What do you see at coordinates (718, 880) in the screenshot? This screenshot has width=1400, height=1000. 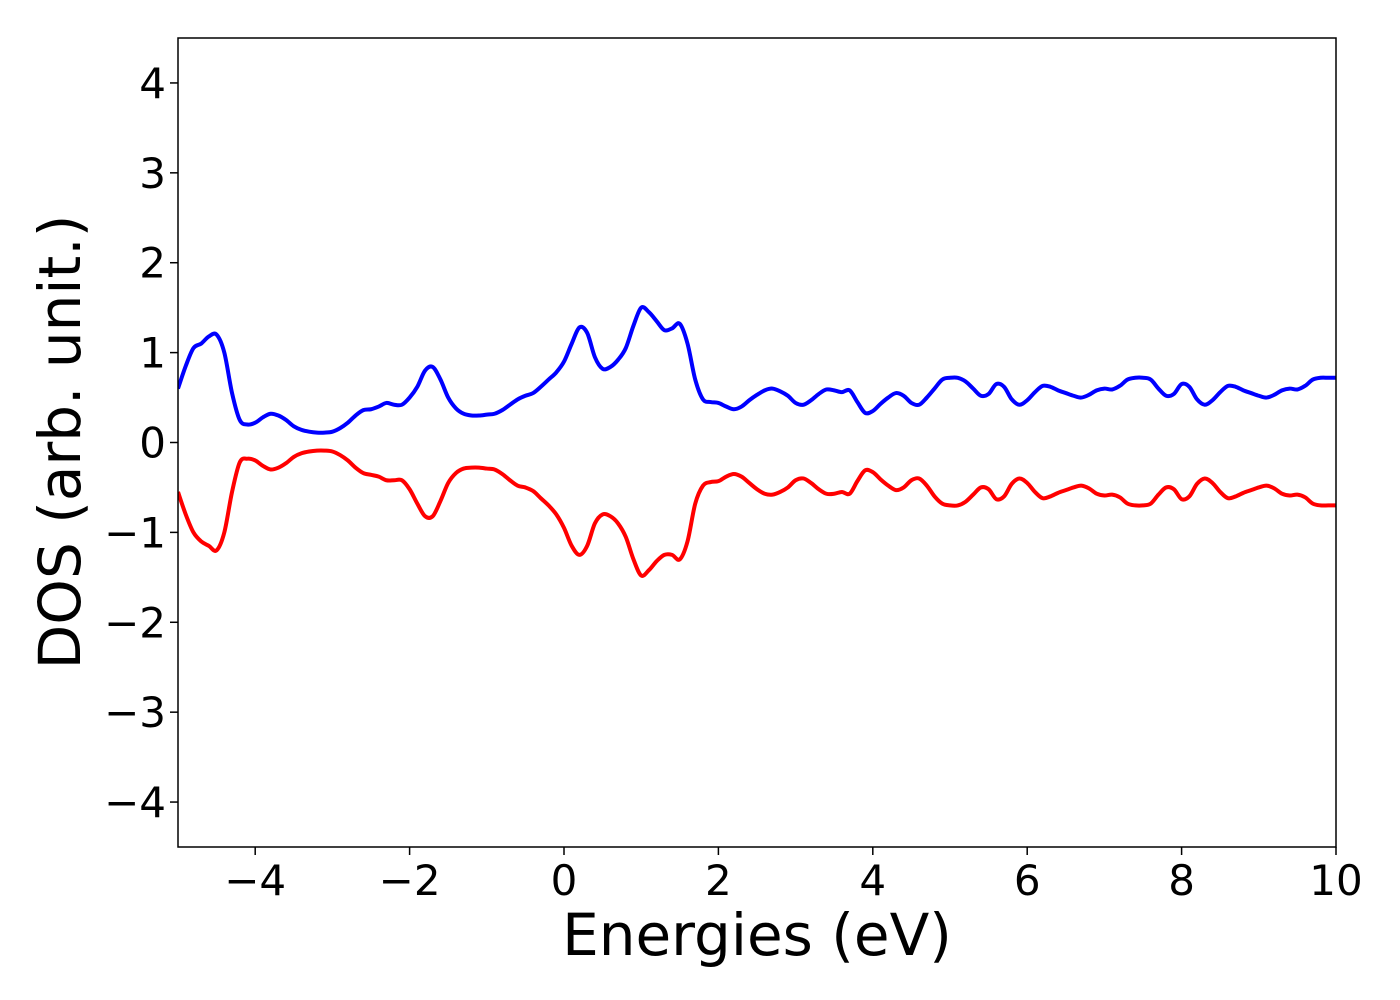 I see `x-tick-label: 2` at bounding box center [718, 880].